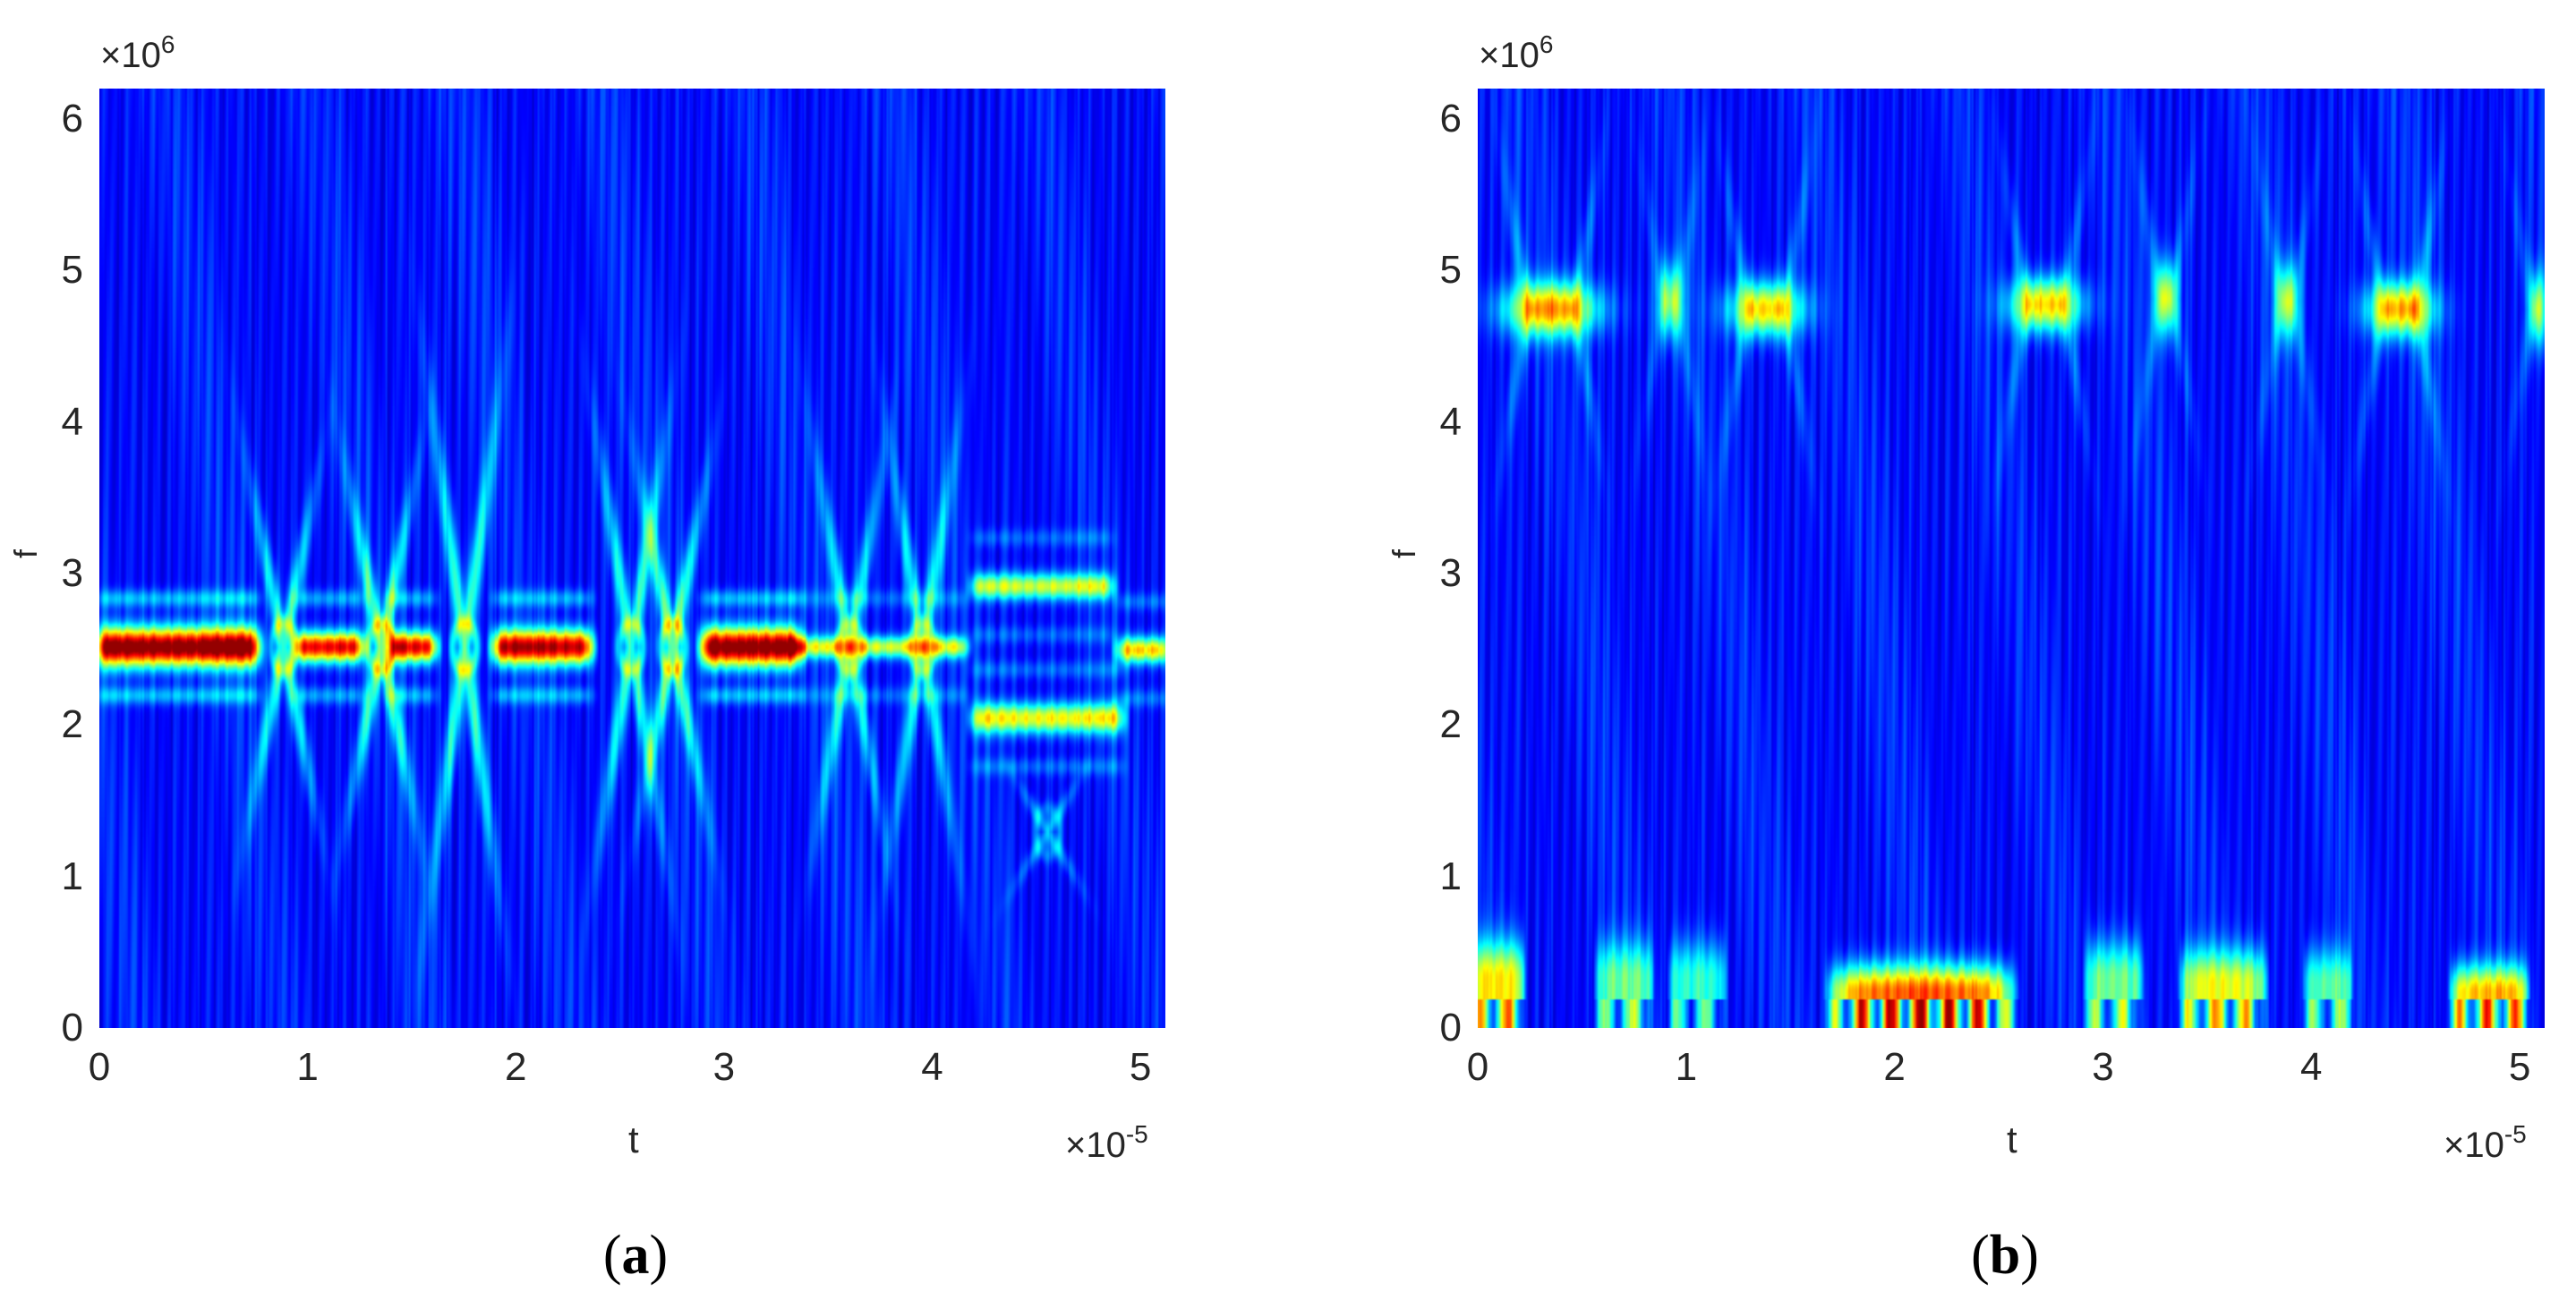 This screenshot has height=1309, width=2576. I want to click on panel-caption-b: (b), so click(2004, 1256).